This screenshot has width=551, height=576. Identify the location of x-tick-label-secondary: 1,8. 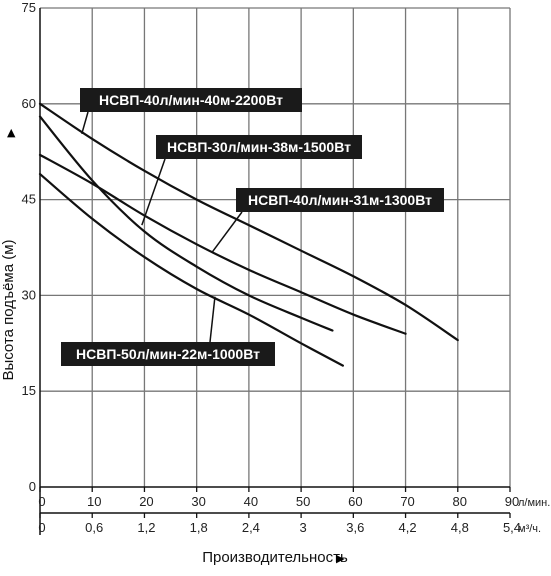
(199, 527).